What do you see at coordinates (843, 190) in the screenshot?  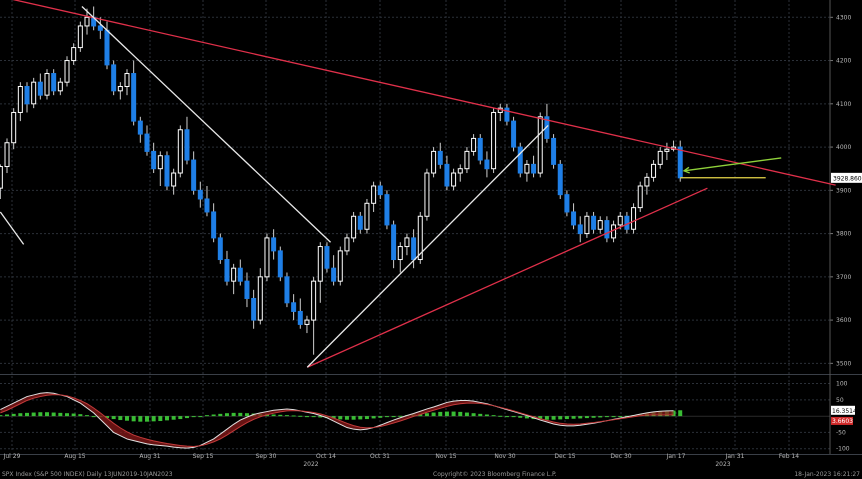 I see `price-tick-label: 3900` at bounding box center [843, 190].